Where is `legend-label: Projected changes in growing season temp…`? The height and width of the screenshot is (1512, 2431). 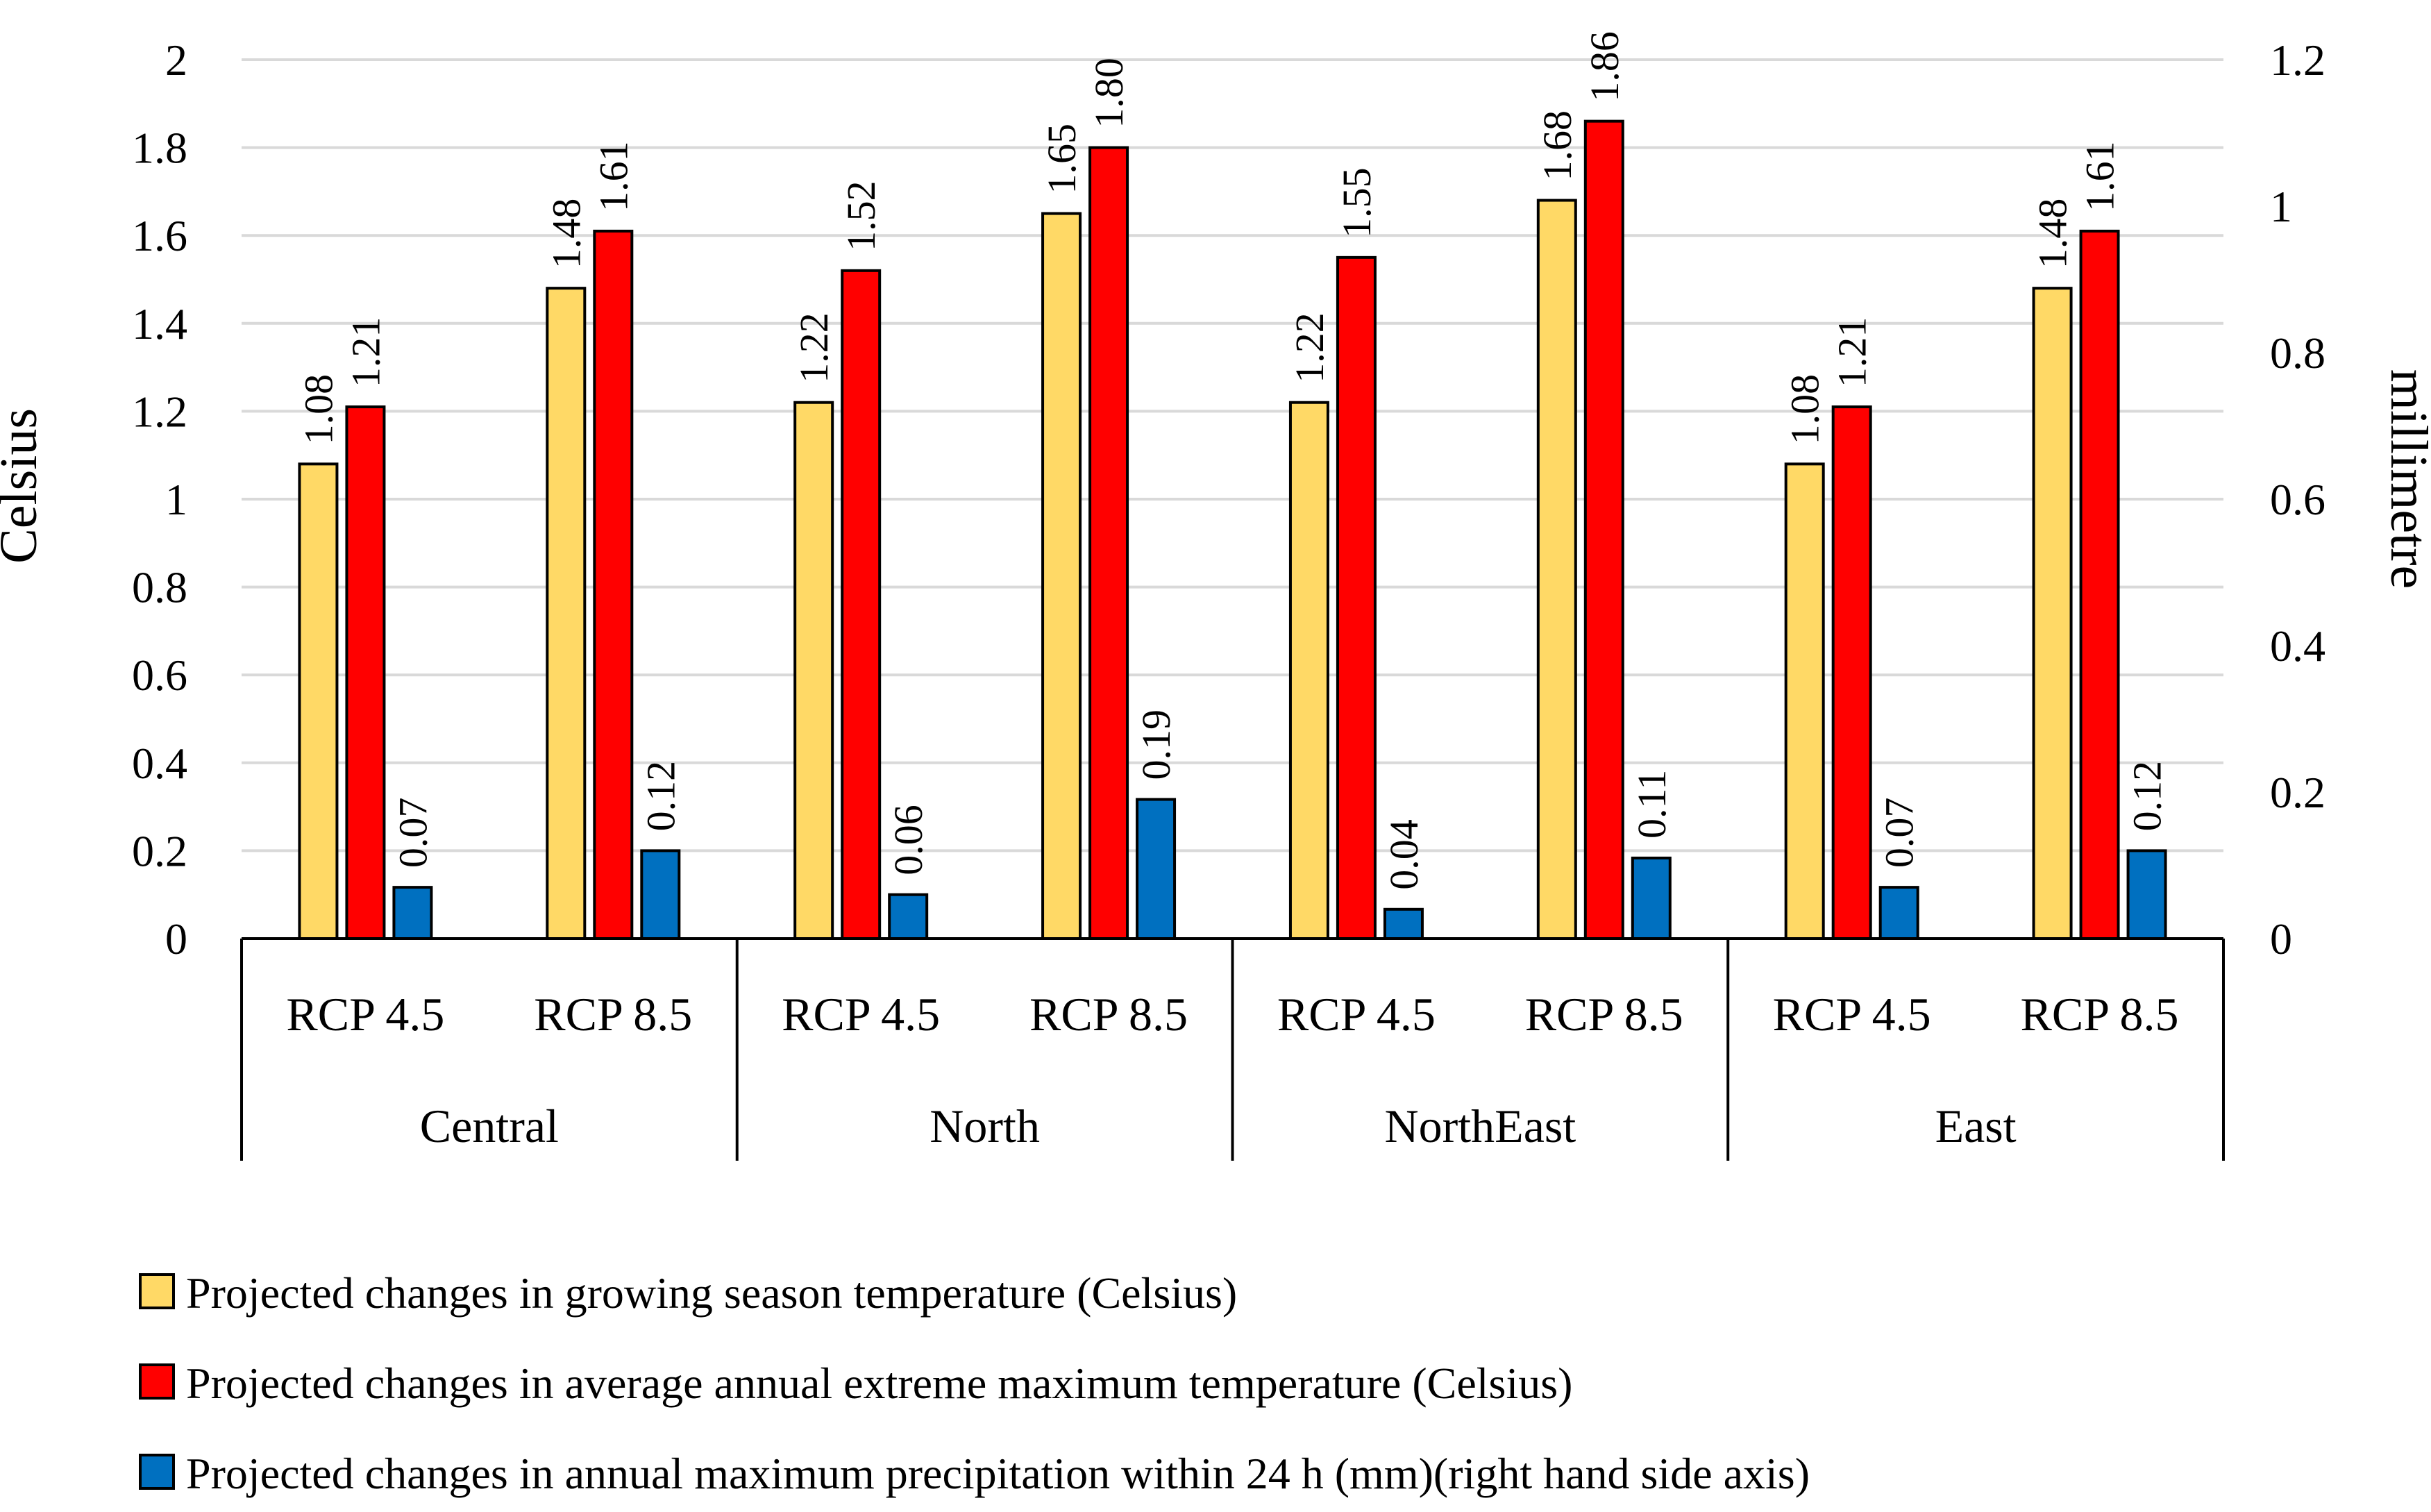
legend-label: Projected changes in growing season temp… is located at coordinates (712, 1293).